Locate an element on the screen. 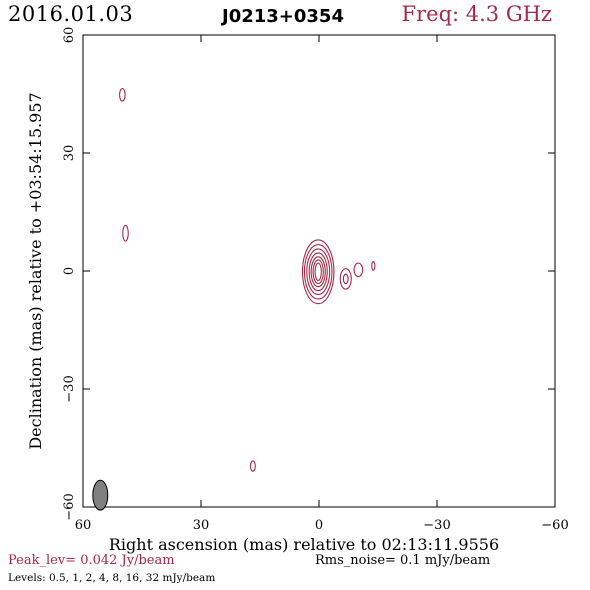 Image resolution: width=590 pixels, height=590 pixels. frequency-label: Freq: 4.3 GHz is located at coordinates (476, 14).